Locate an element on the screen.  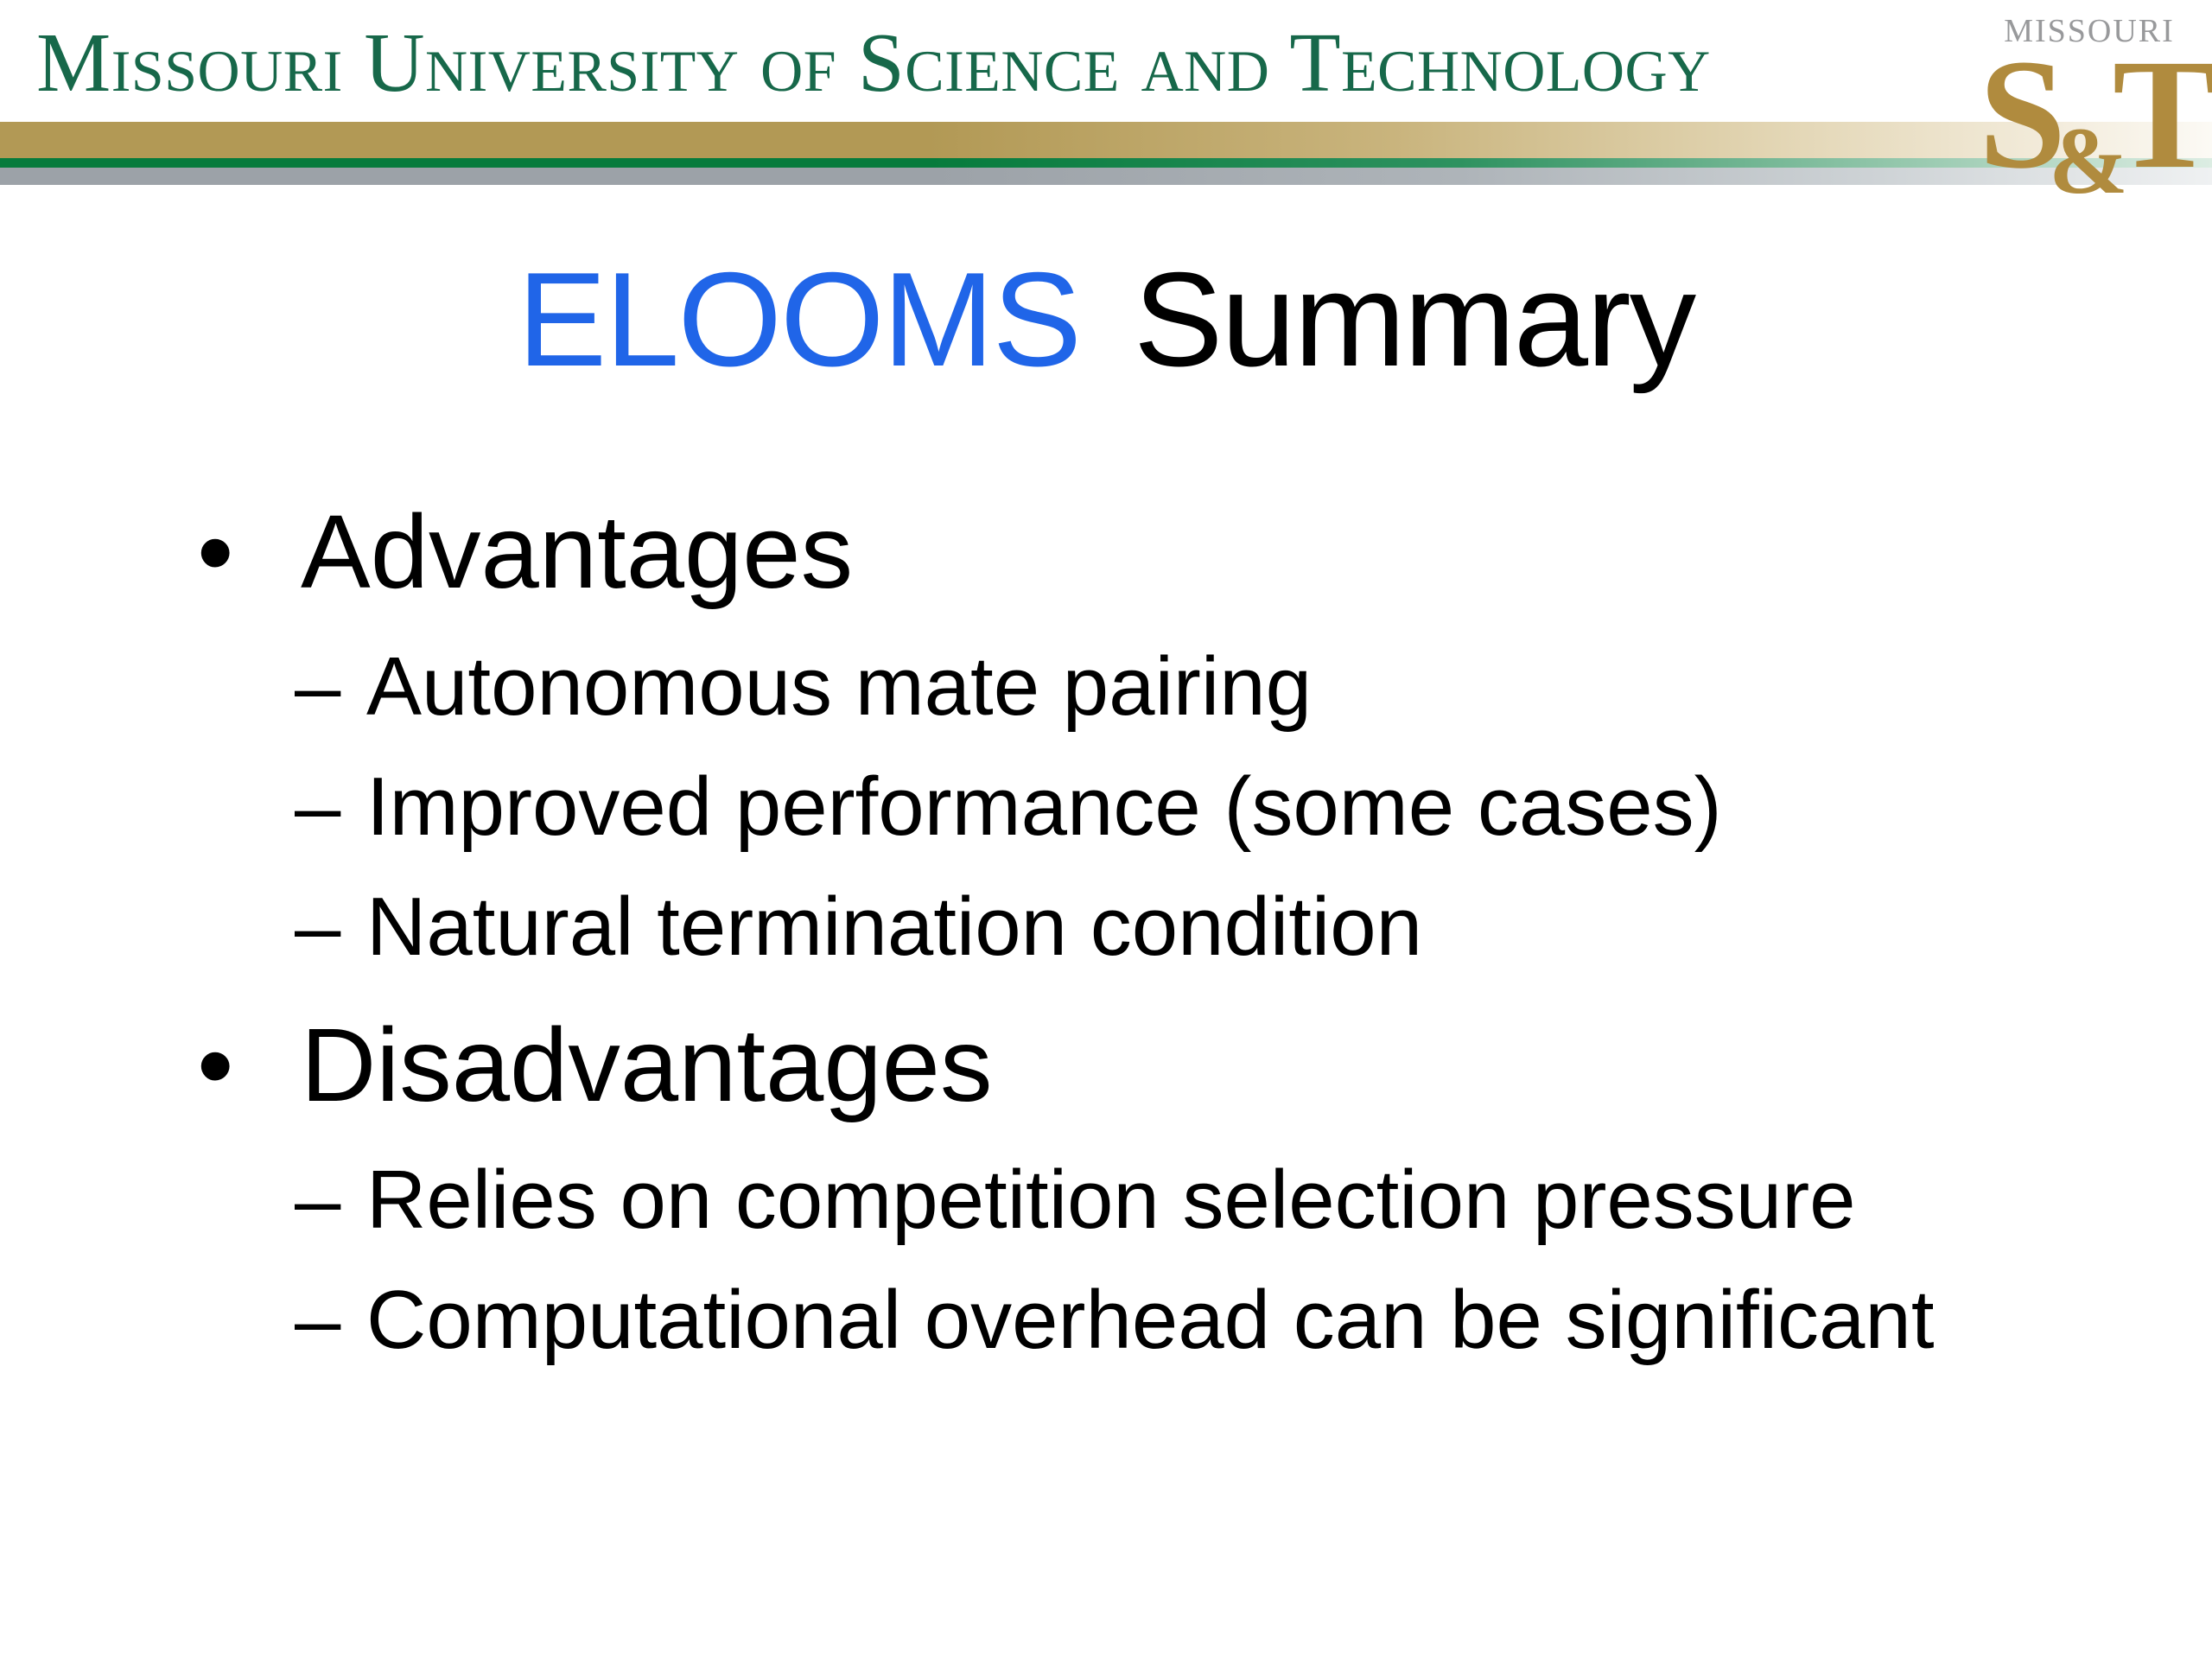
list-subitem: – Improved performance (some cases) is located at coordinates (1106, 807).